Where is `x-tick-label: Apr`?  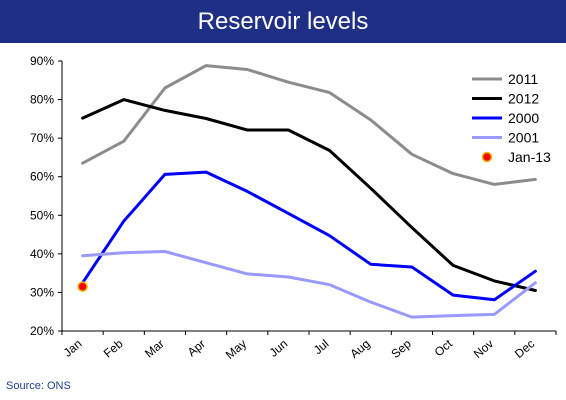 x-tick-label: Apr is located at coordinates (196, 348).